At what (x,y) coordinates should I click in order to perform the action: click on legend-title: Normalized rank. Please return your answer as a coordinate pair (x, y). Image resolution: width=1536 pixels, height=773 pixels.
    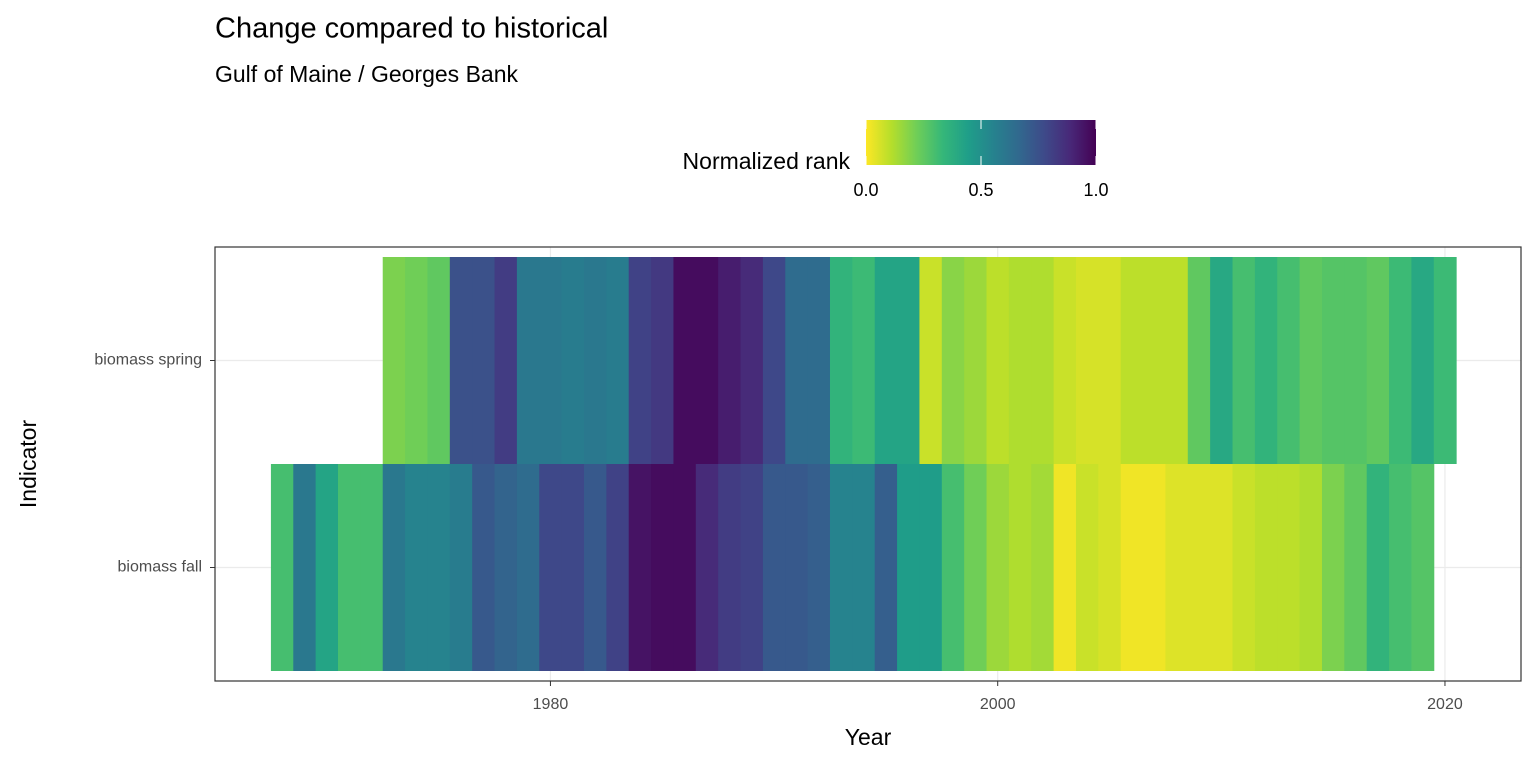
    Looking at the image, I should click on (767, 161).